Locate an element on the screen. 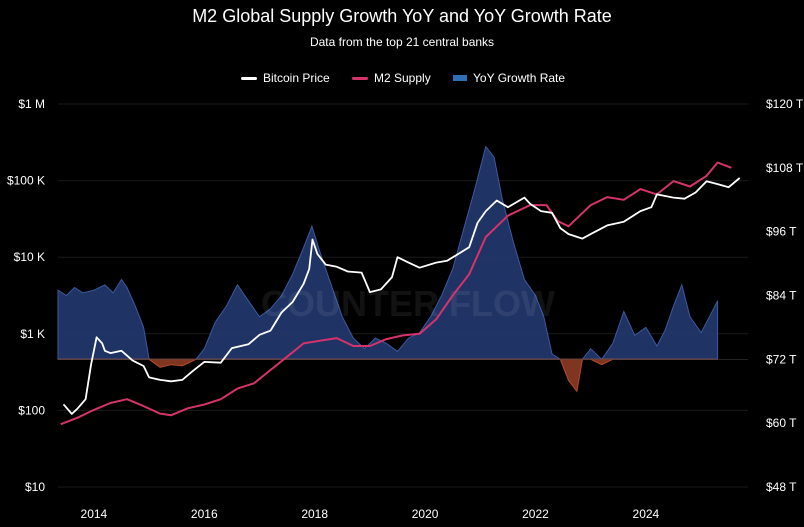  x-axis-tick-label: 2020 is located at coordinates (425, 514).